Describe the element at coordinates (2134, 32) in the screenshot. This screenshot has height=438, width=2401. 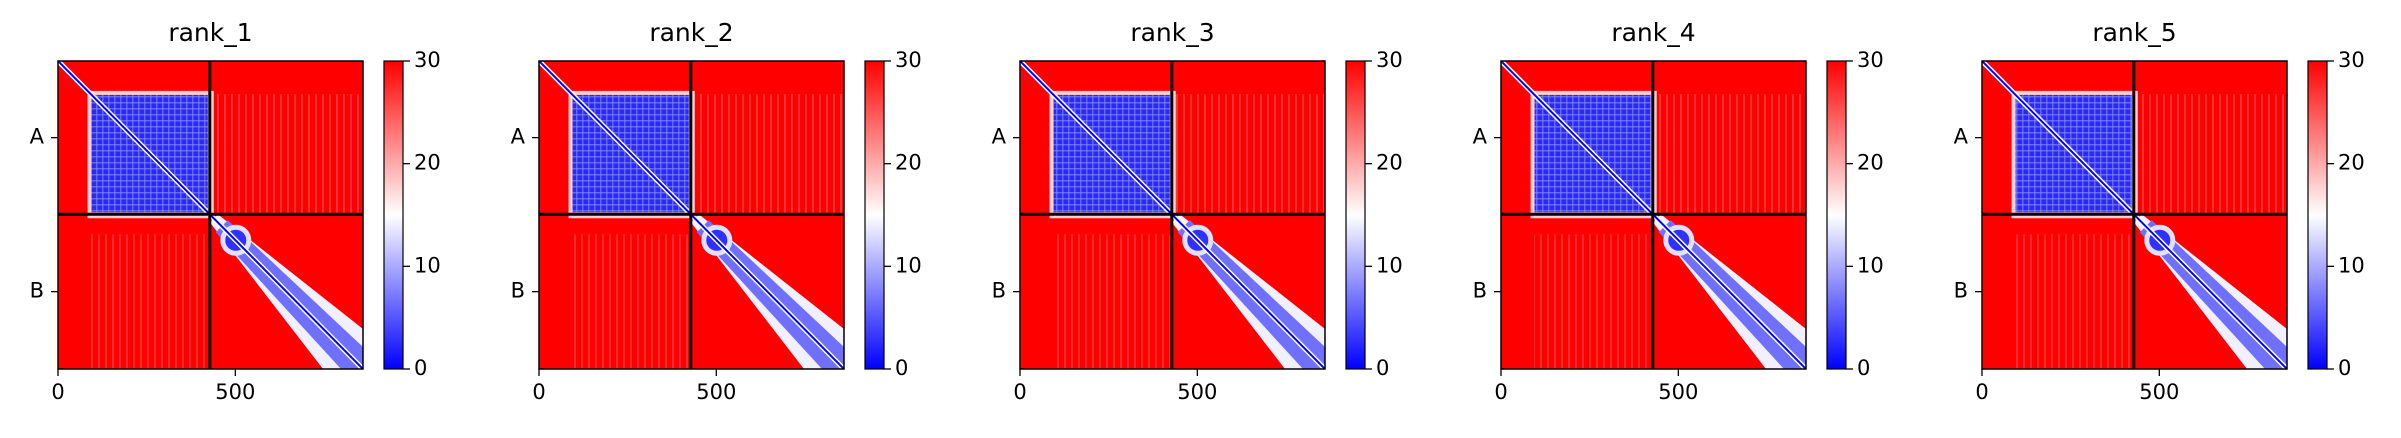
I see `panel-title: rank_5` at that location.